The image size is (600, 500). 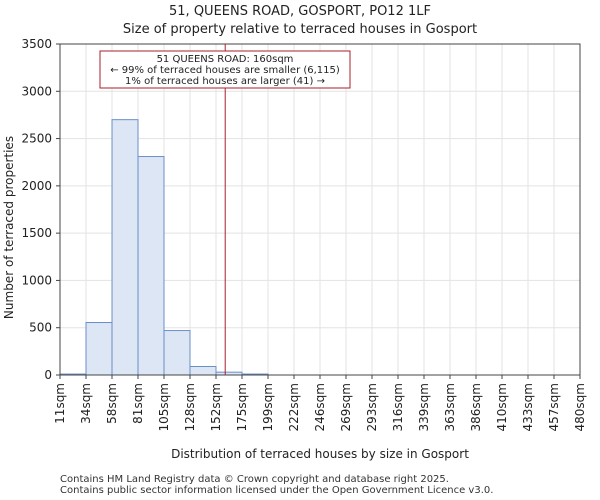 I want to click on y-tick-label: 500, so click(x=40, y=328).